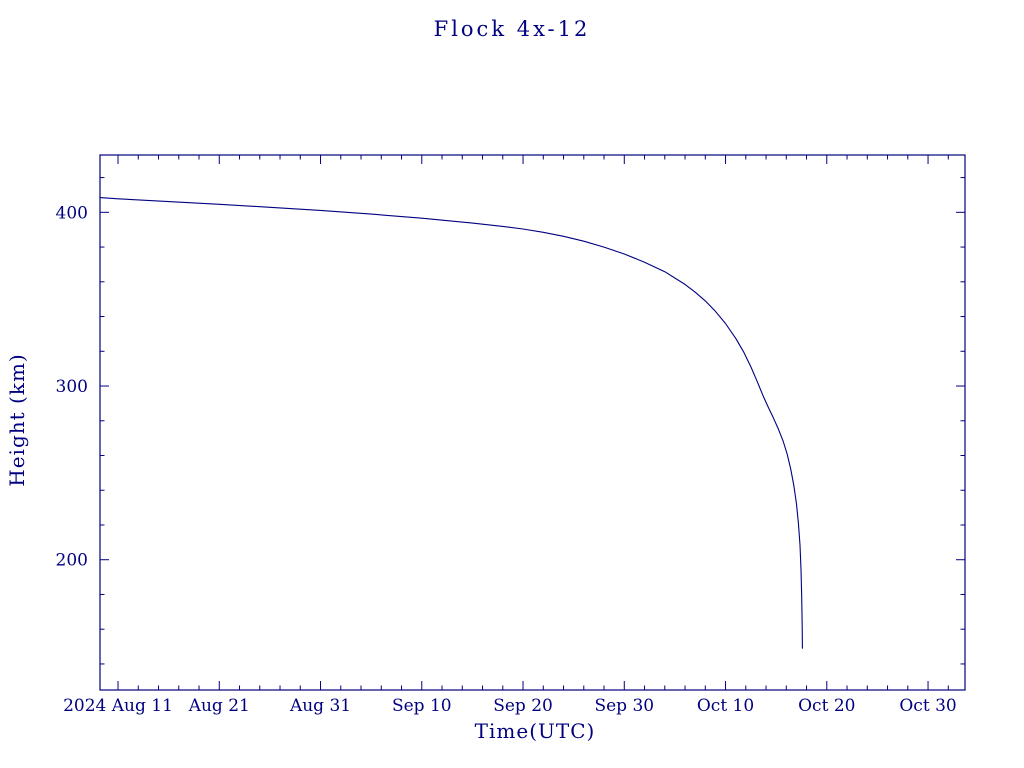  What do you see at coordinates (72, 213) in the screenshot?
I see `y-tick-label: 400` at bounding box center [72, 213].